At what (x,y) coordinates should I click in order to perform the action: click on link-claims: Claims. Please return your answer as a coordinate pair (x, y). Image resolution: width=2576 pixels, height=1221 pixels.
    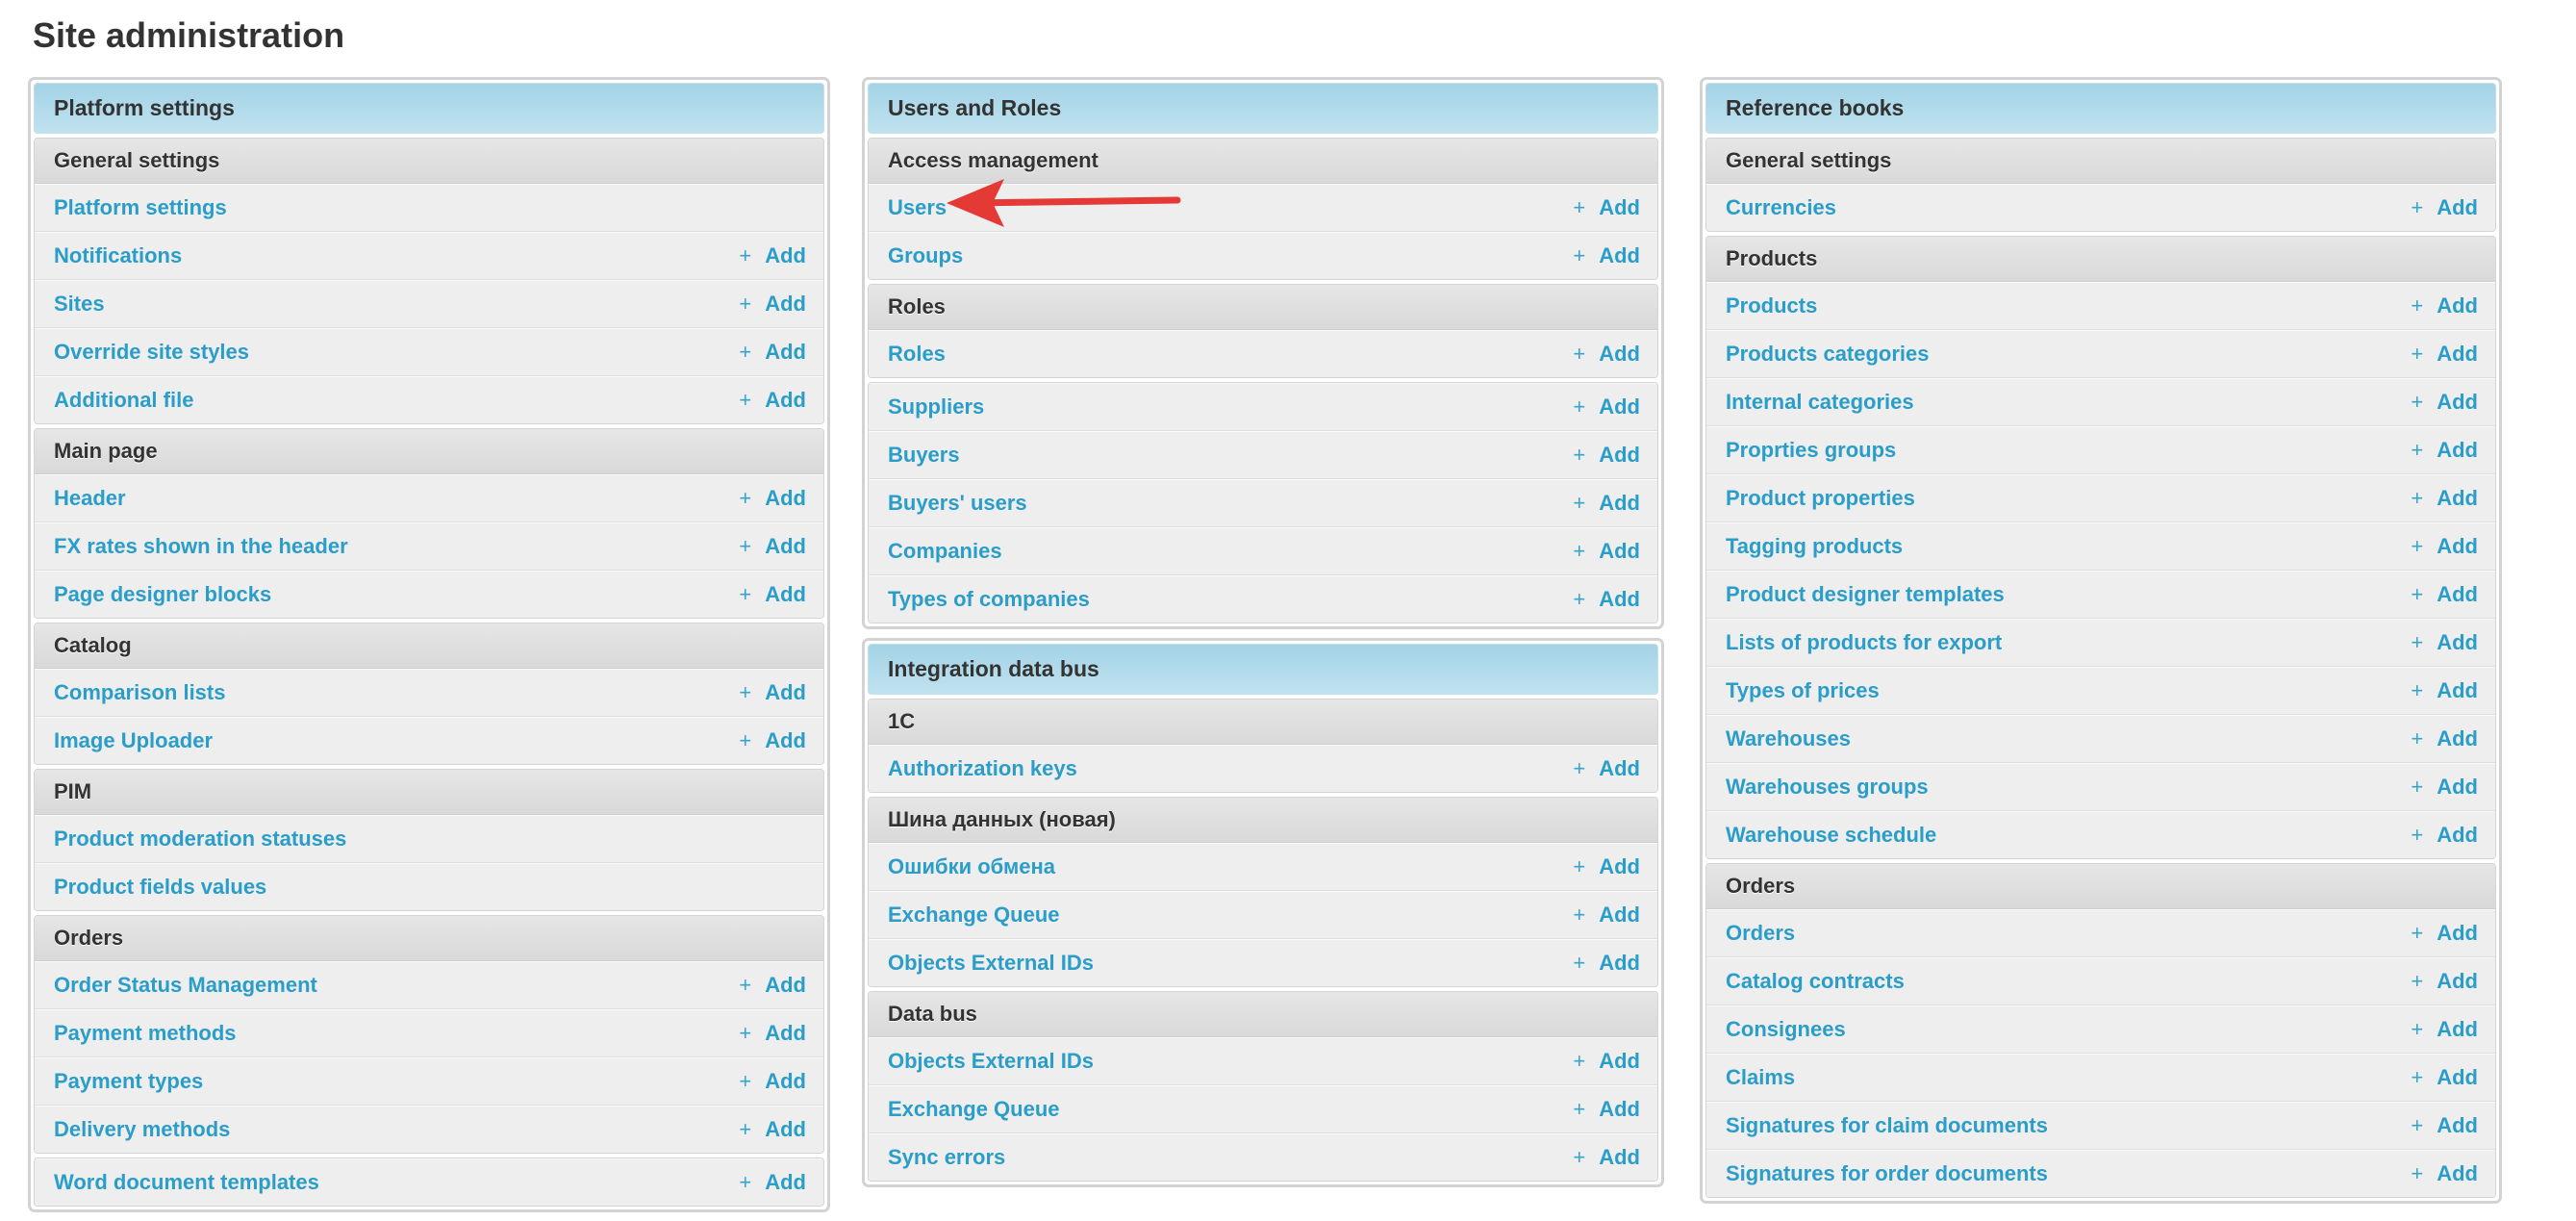
    Looking at the image, I should click on (1761, 1077).